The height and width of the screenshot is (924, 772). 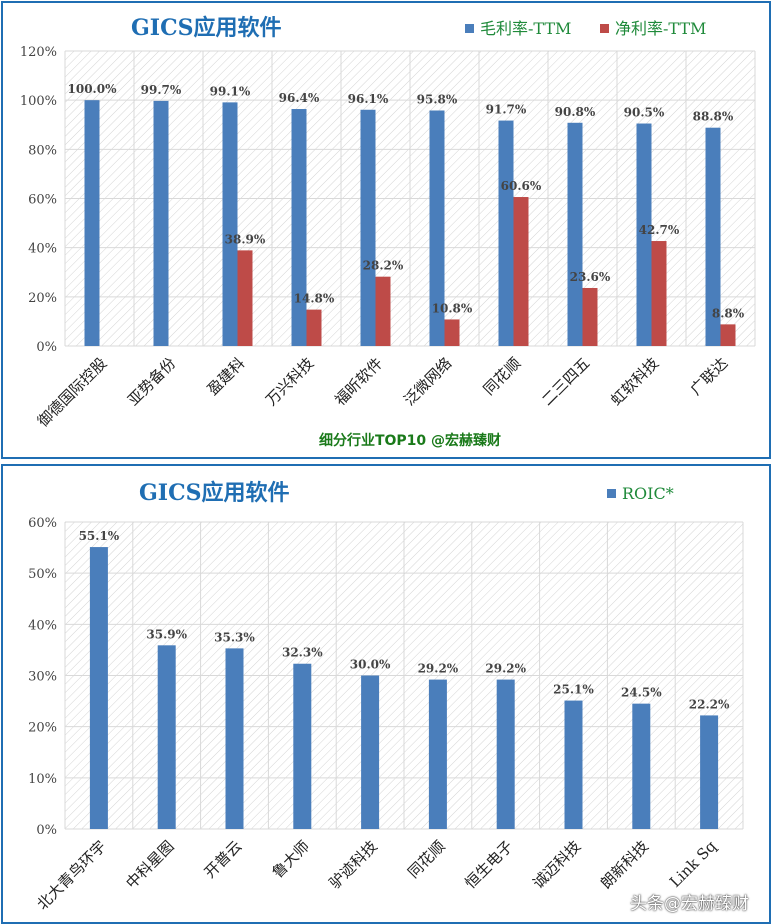 I want to click on y-tick-label: 120%, so click(x=38, y=52).